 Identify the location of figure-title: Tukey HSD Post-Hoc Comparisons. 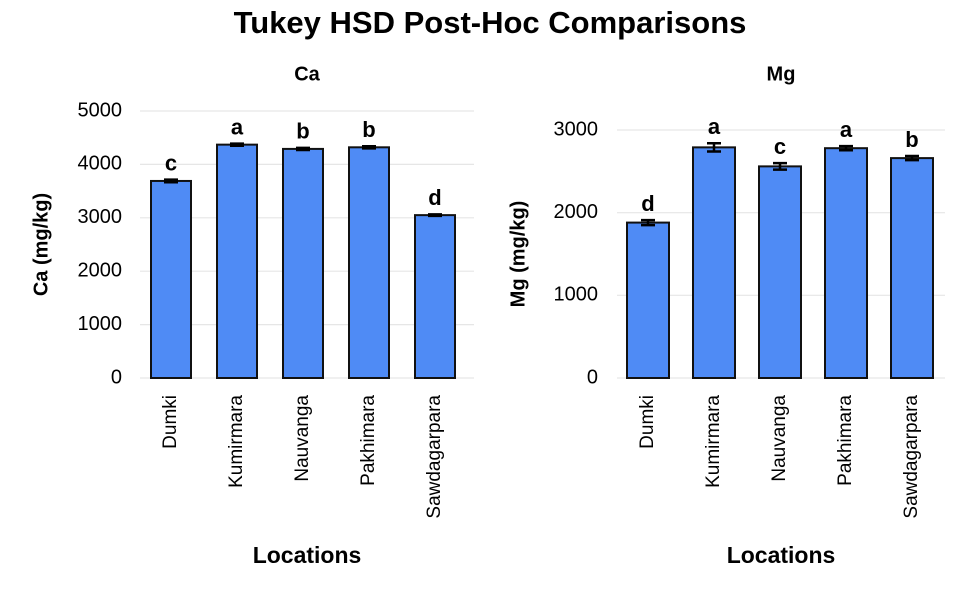
(490, 22).